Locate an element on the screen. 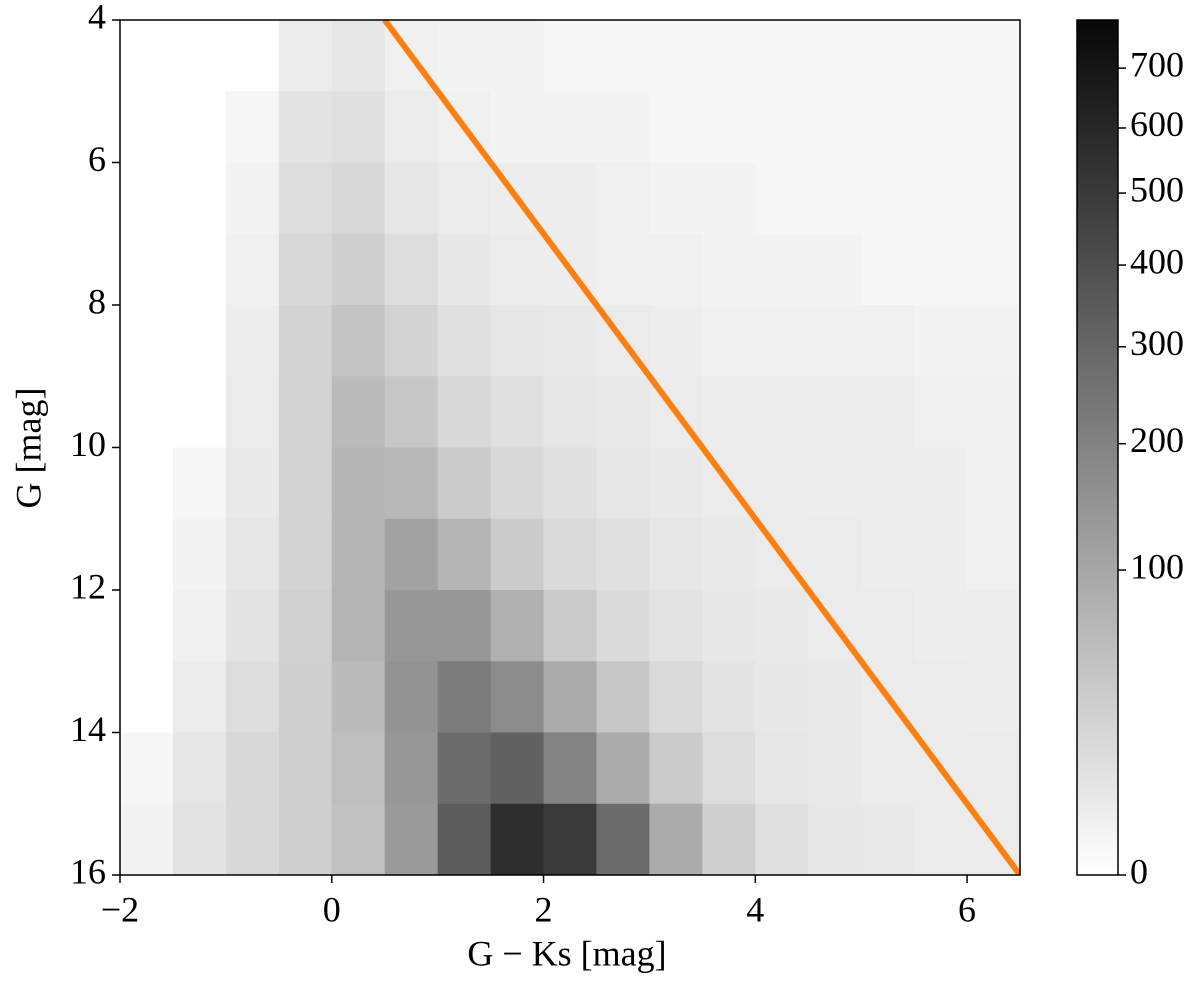 The height and width of the screenshot is (991, 1200). y-tick-label: 10 is located at coordinates (88, 444).